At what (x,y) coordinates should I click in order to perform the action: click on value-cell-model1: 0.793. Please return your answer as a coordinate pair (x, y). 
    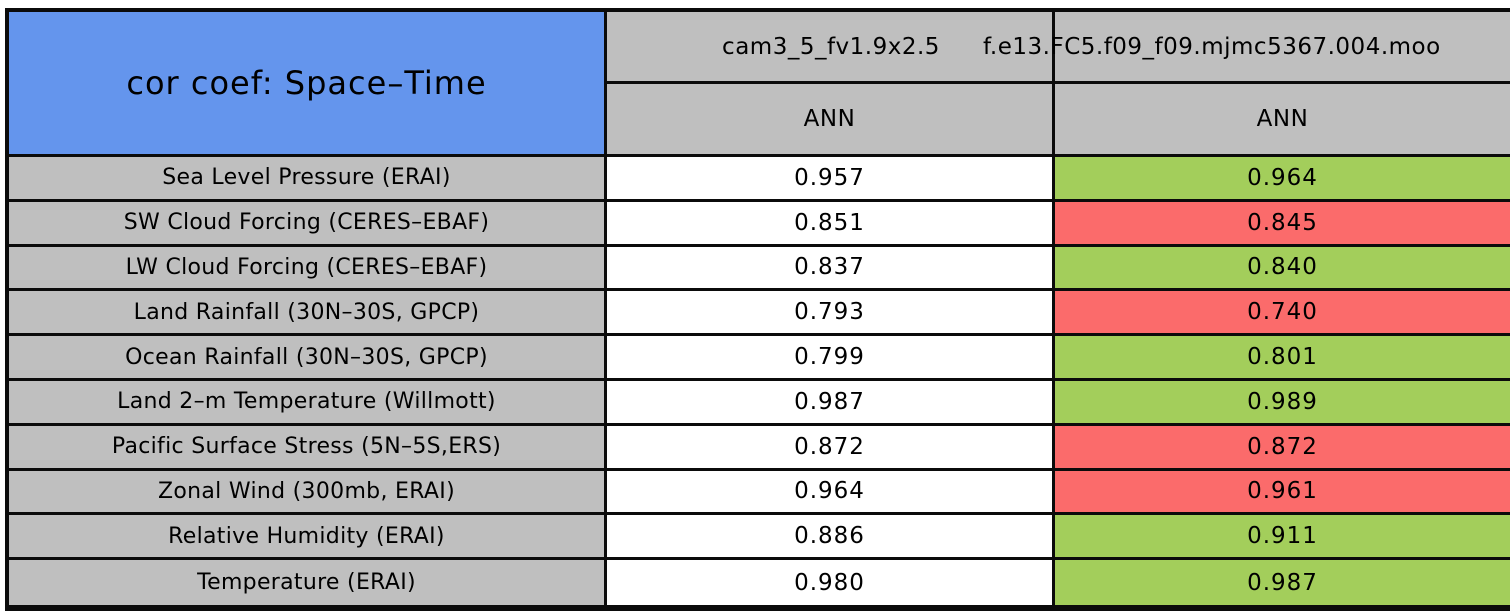
    Looking at the image, I should click on (831, 314).